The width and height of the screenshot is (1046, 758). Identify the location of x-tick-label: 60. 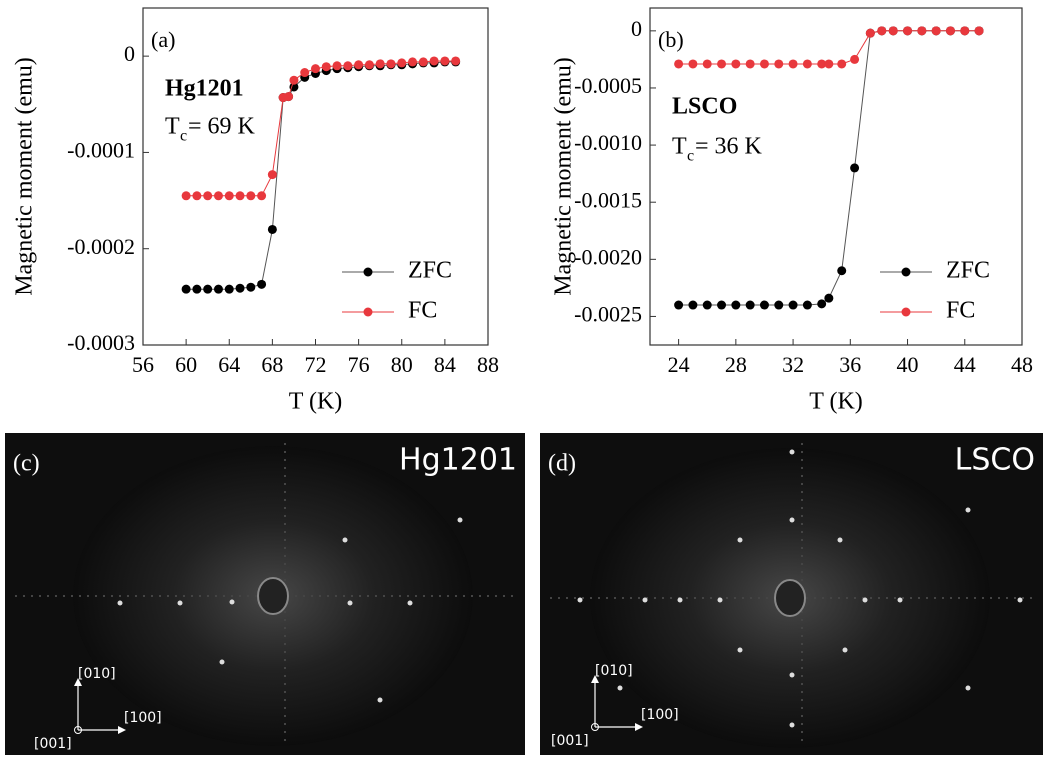
(186, 364).